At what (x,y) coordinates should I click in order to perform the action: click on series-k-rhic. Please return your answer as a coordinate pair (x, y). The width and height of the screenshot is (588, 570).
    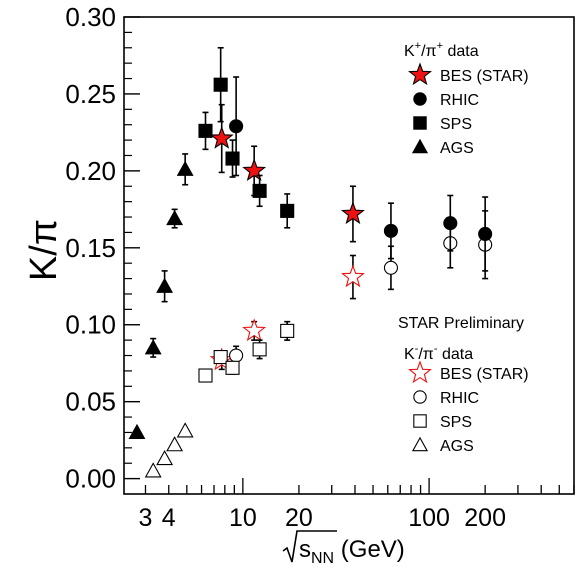
    Looking at the image, I should click on (361, 288).